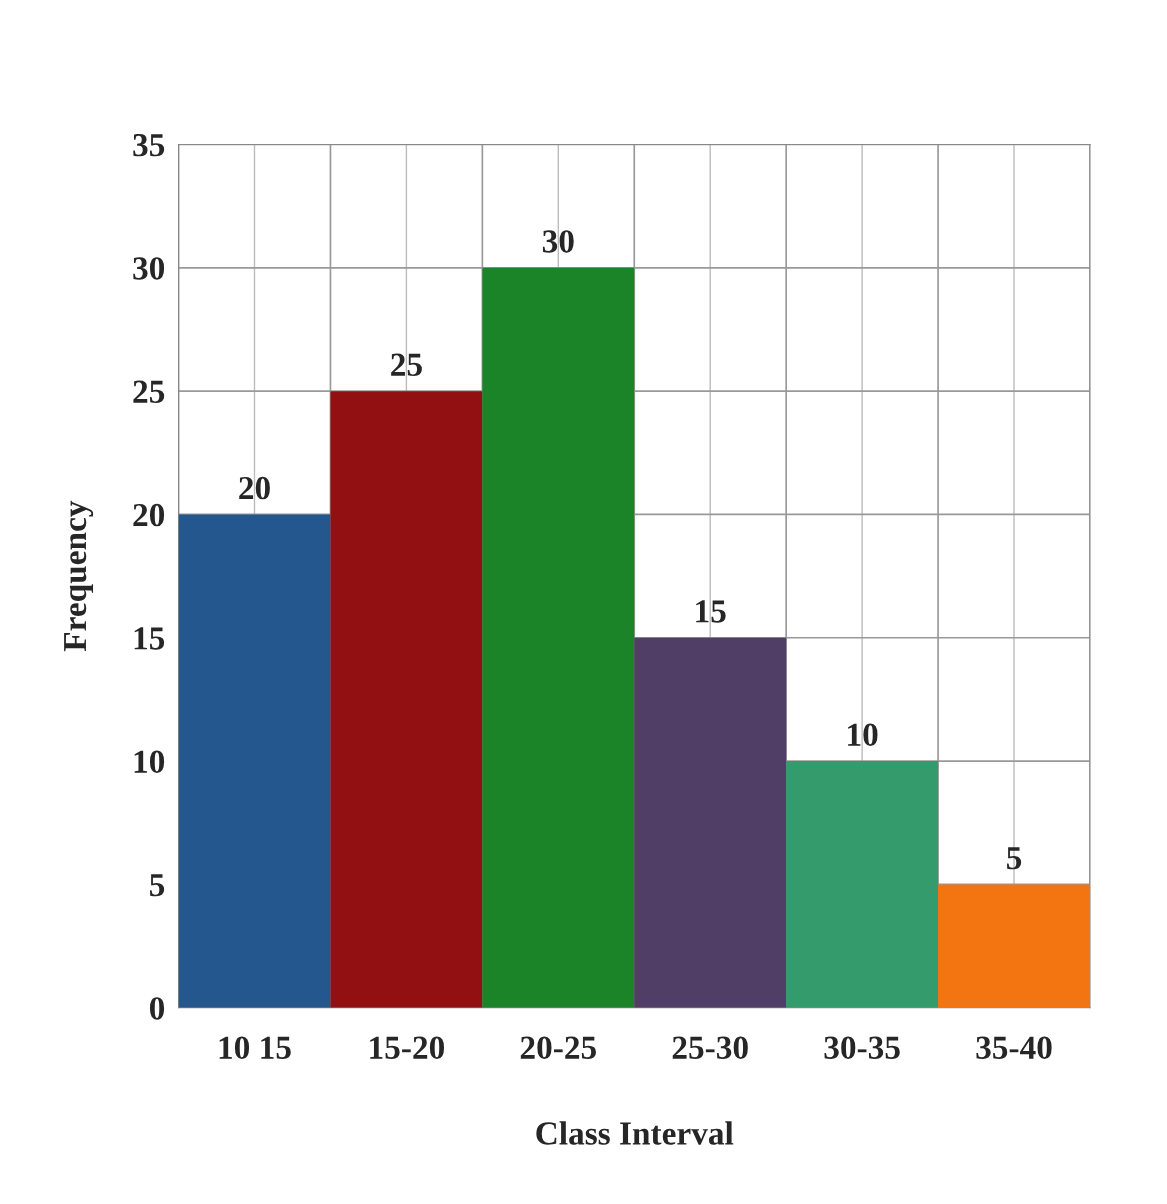 The width and height of the screenshot is (1167, 1204). I want to click on x-tick-label: 20-25, so click(558, 1047).